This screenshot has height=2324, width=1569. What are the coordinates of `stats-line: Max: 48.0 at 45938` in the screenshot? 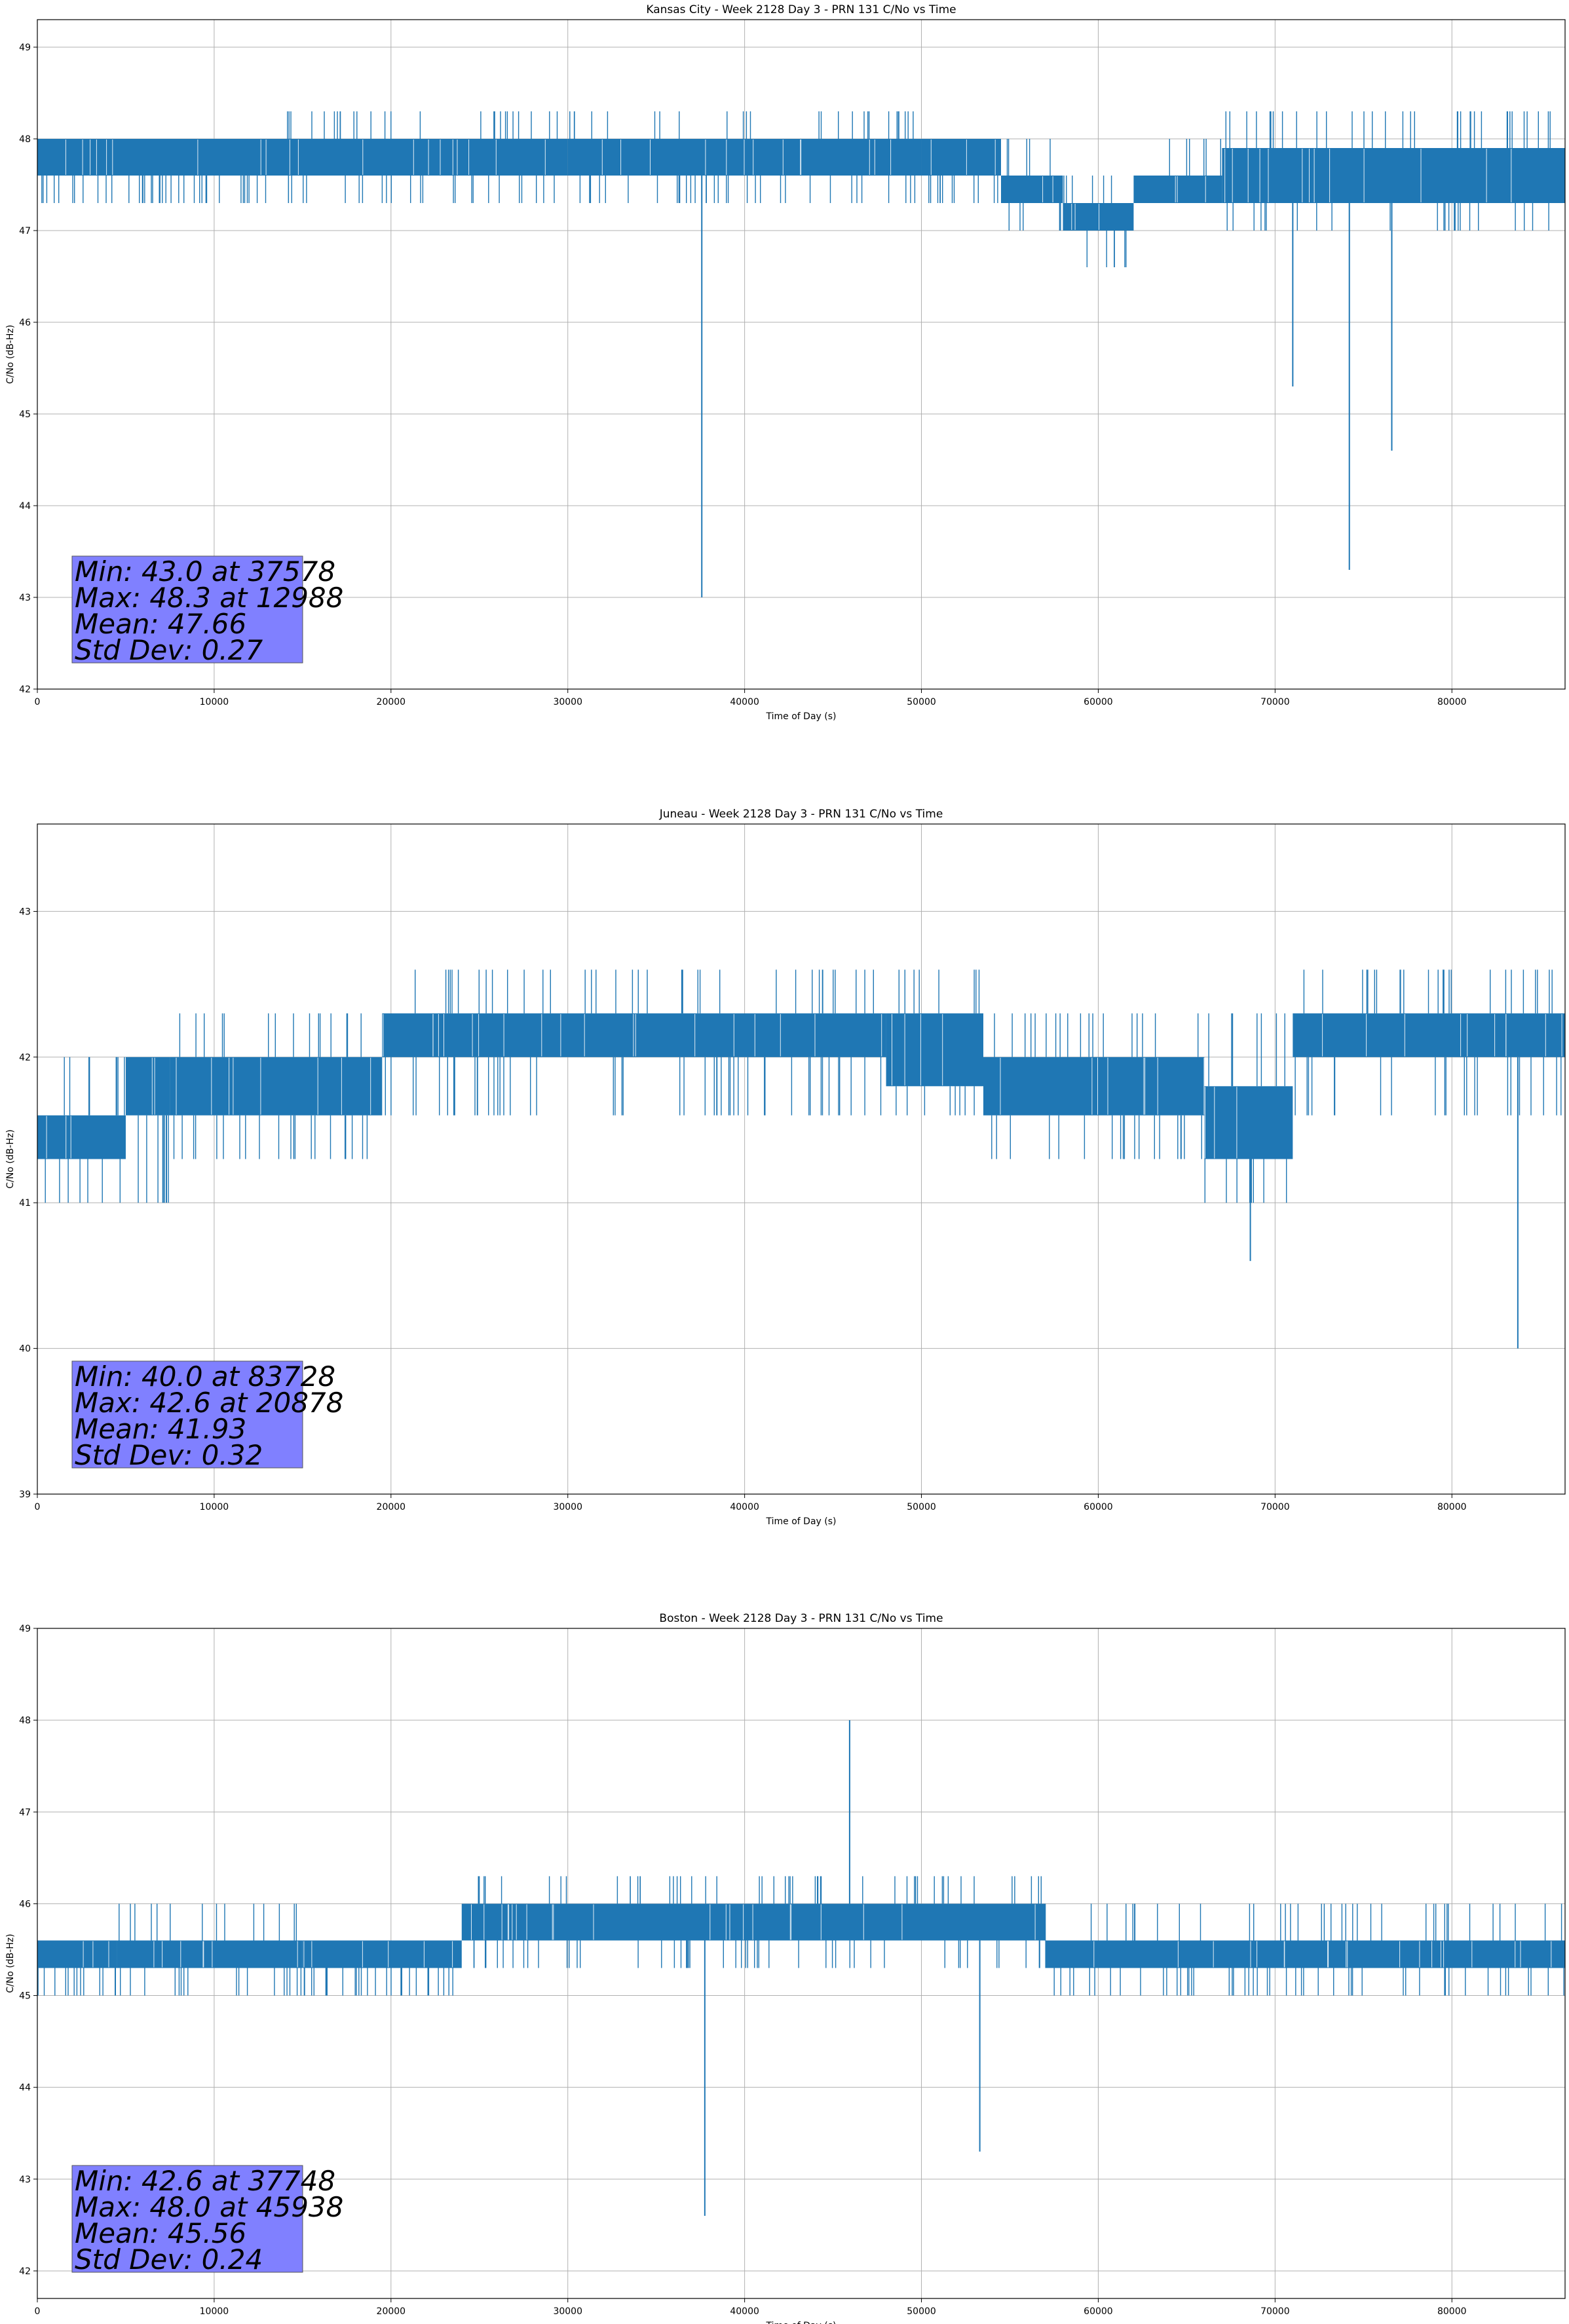 It's located at (209, 2207).